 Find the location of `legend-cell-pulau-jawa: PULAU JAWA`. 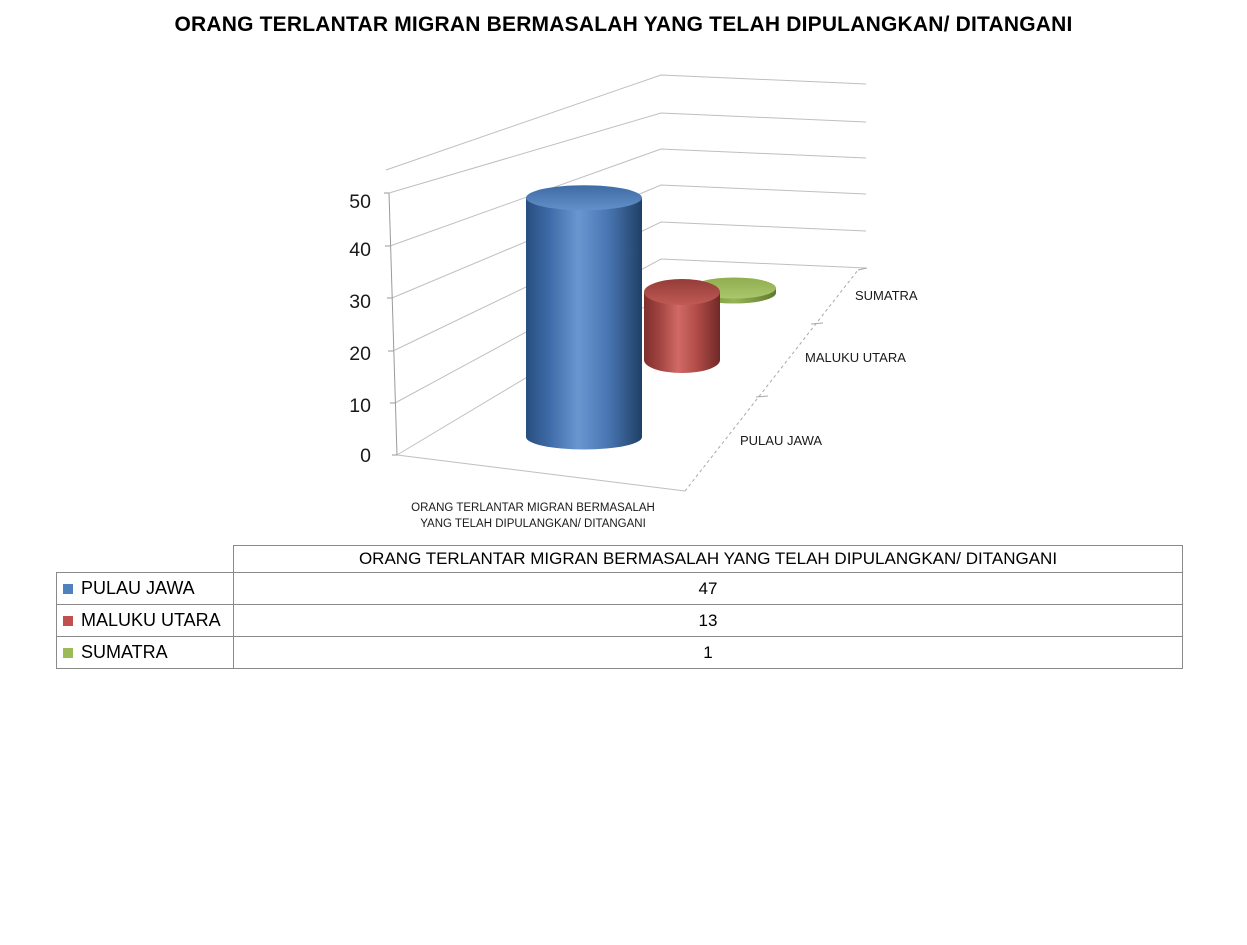

legend-cell-pulau-jawa: PULAU JAWA is located at coordinates (145, 588).